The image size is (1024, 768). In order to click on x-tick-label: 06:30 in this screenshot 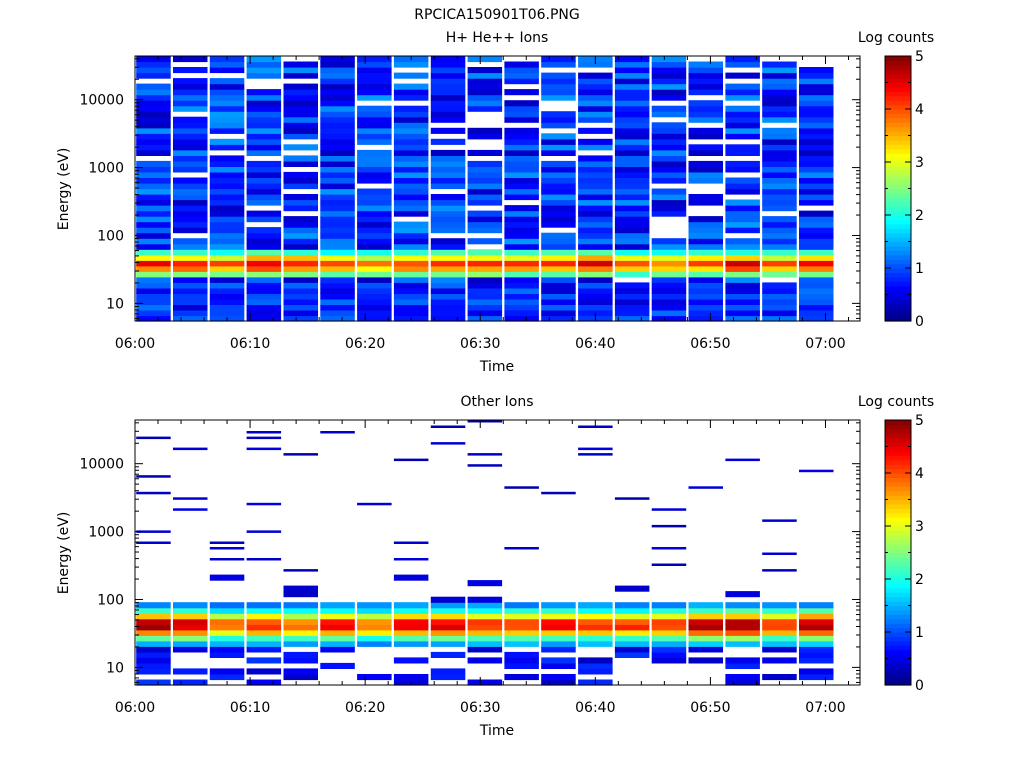, I will do `click(480, 344)`.